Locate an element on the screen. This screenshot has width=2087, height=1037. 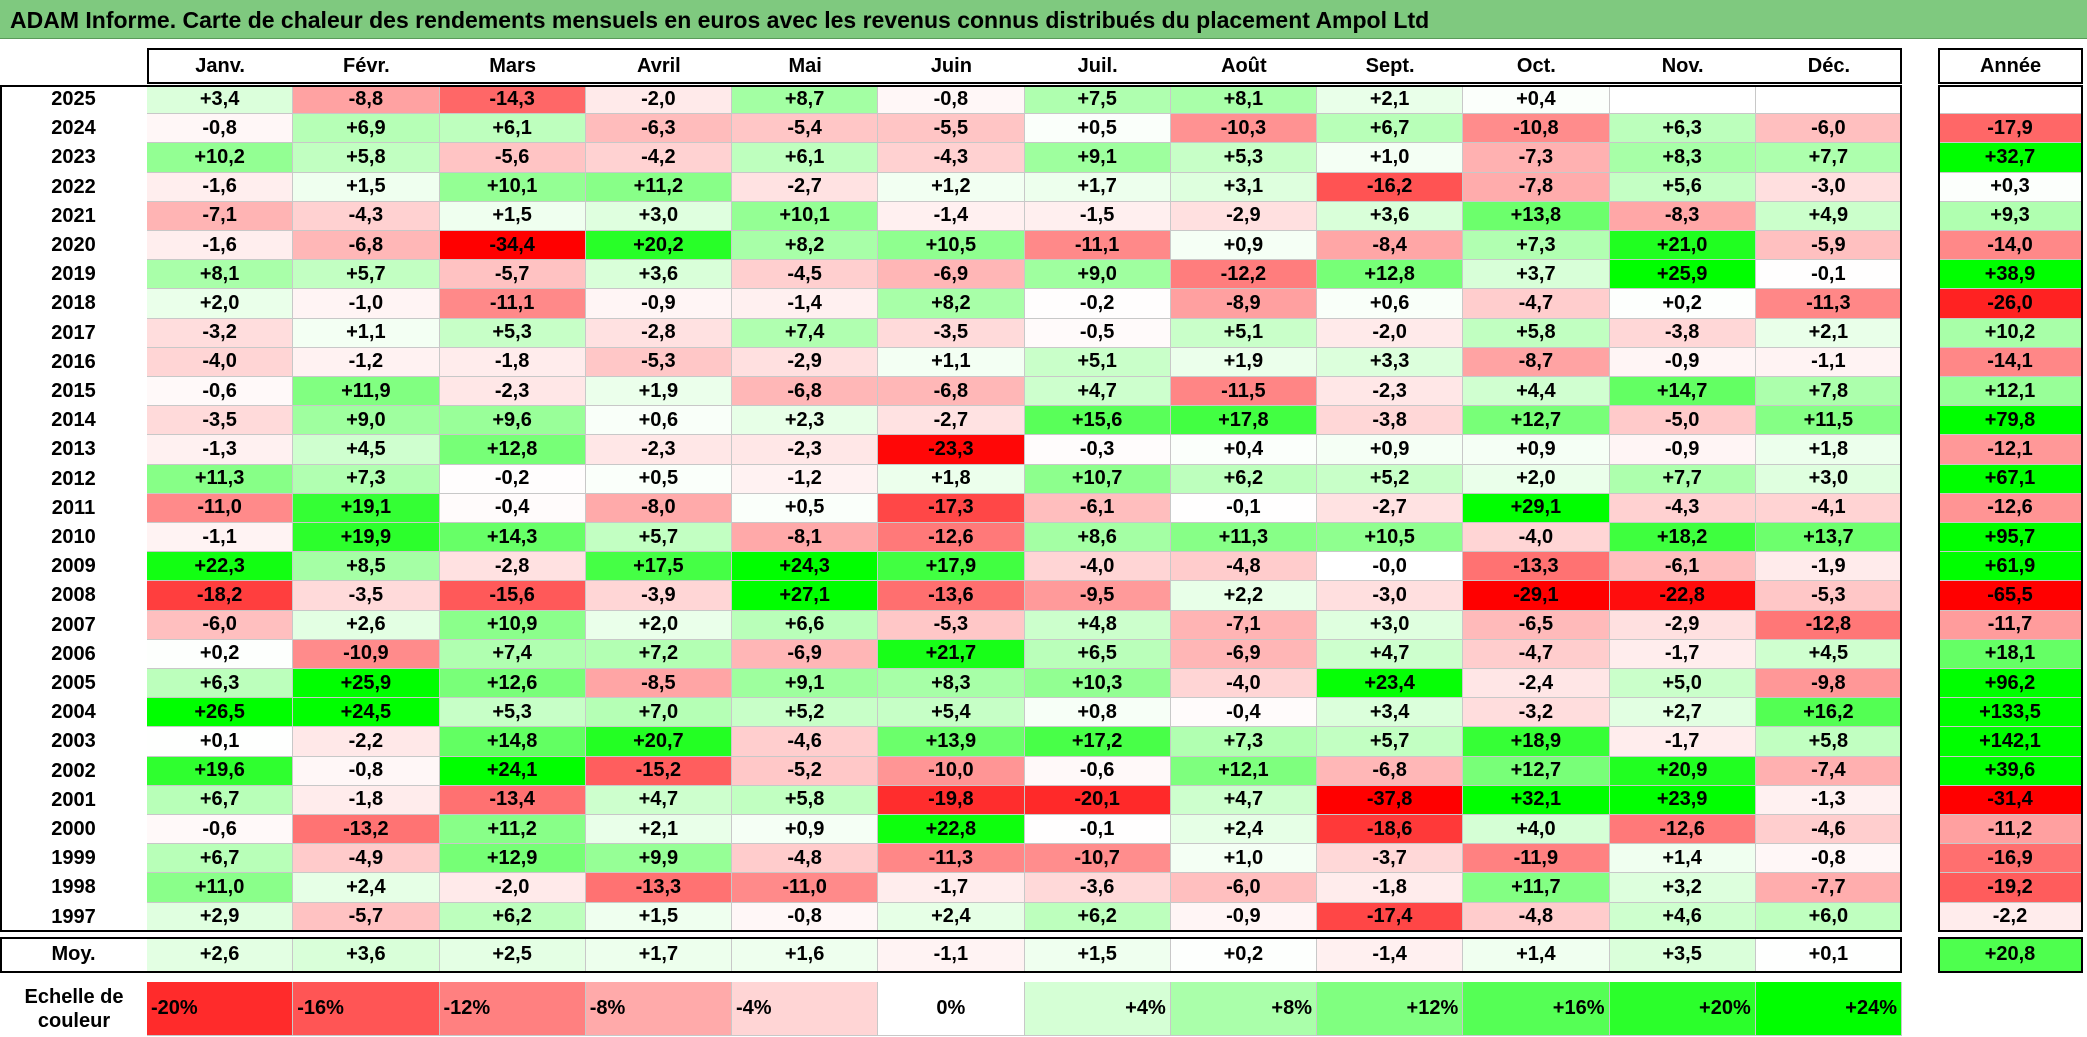
annual-cell: +10,2 is located at coordinates (2010, 333).